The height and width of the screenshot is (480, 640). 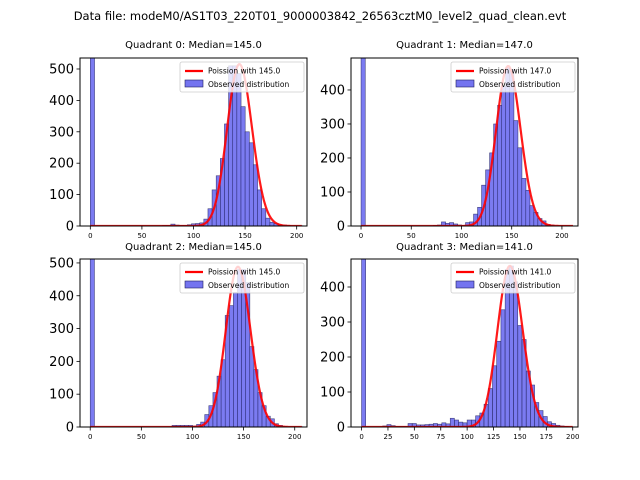 I want to click on subplot-title: Quadrant 2: Median=145.0, so click(x=193, y=247).